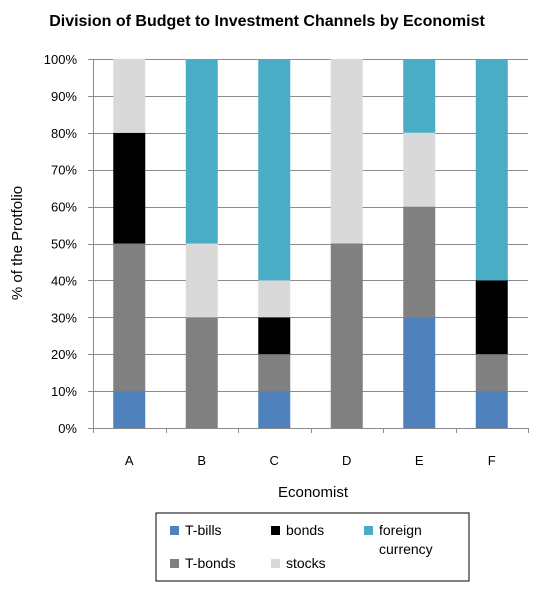 The height and width of the screenshot is (589, 535). What do you see at coordinates (274, 409) in the screenshot?
I see `bar-segment-t-bills-c` at bounding box center [274, 409].